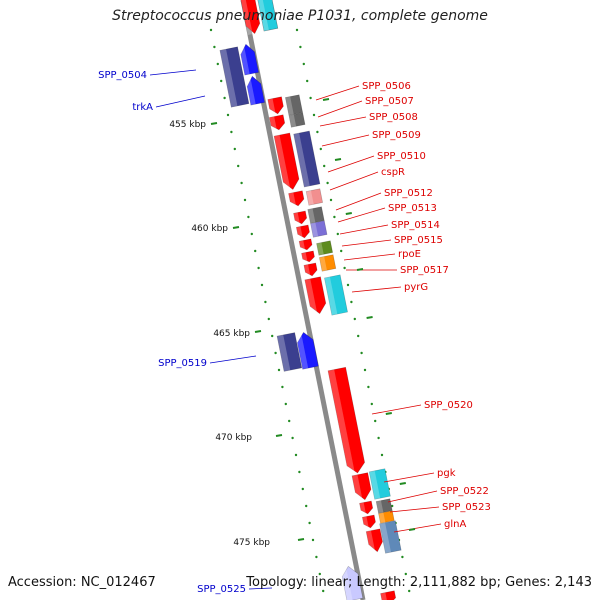  What do you see at coordinates (393, 172) in the screenshot?
I see `gene-label-cspR: cspR` at bounding box center [393, 172].